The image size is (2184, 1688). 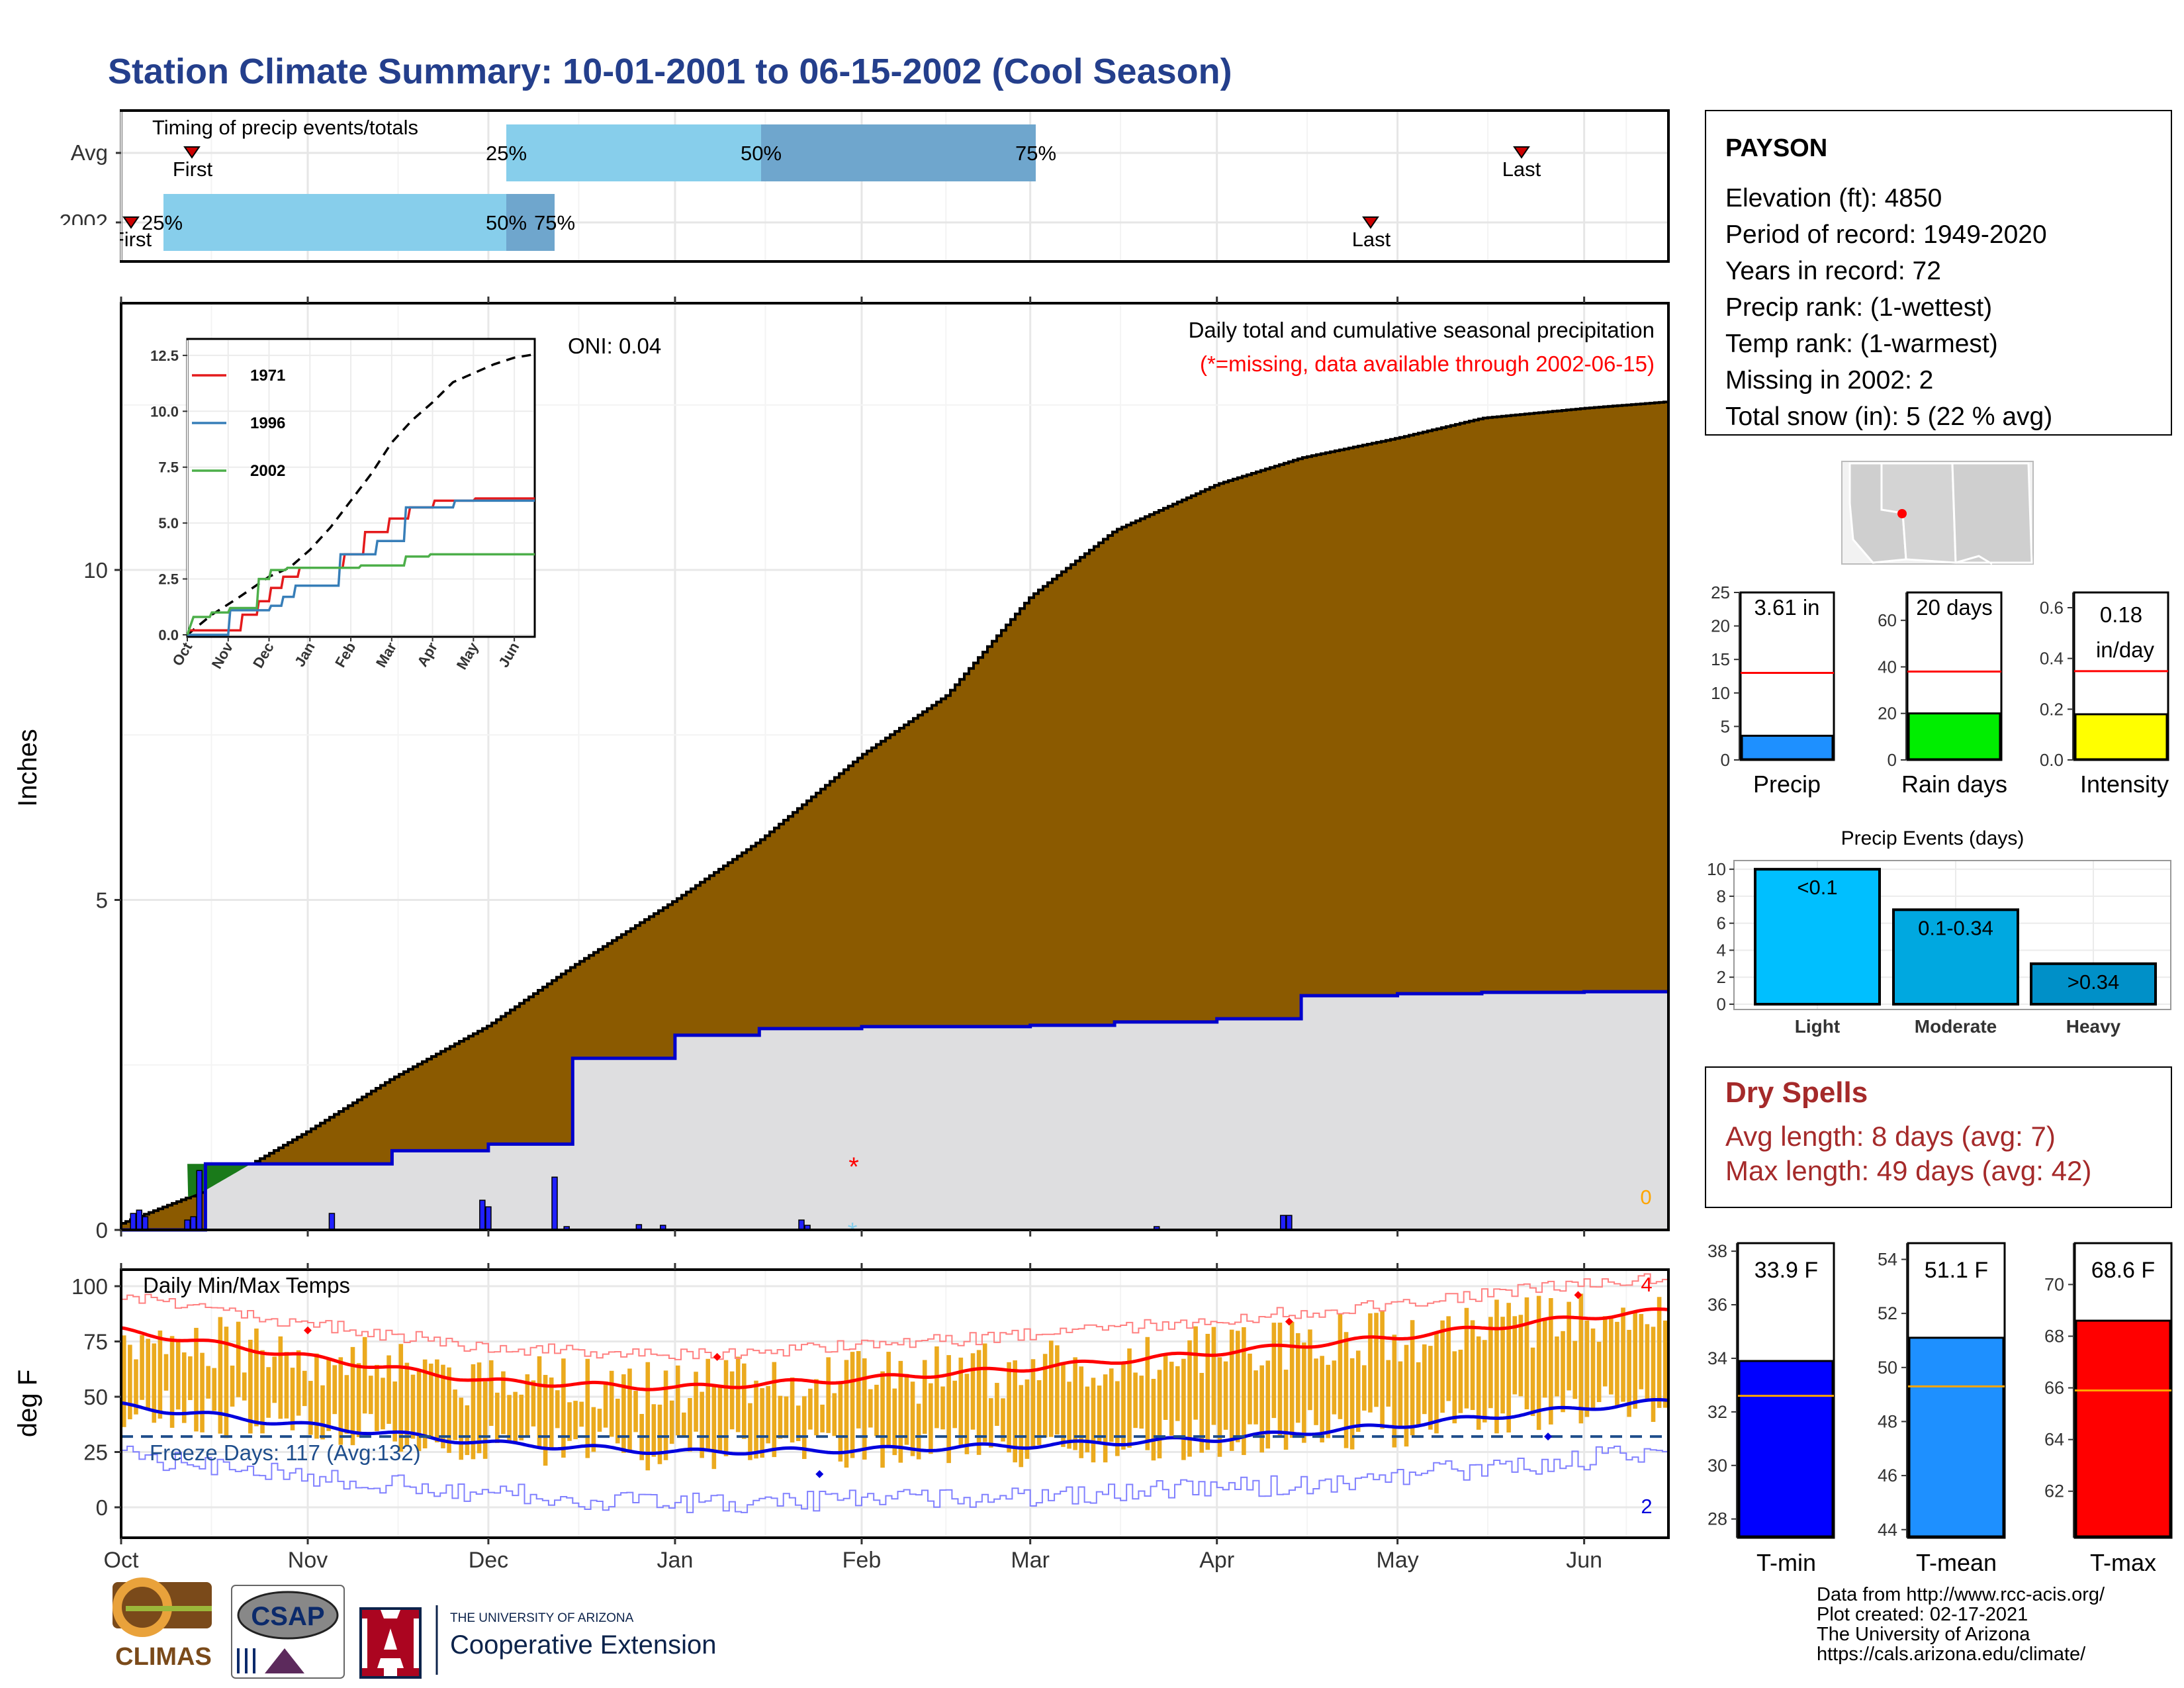 I want to click on tmax-value-label: 68.6 F, so click(x=2123, y=1270).